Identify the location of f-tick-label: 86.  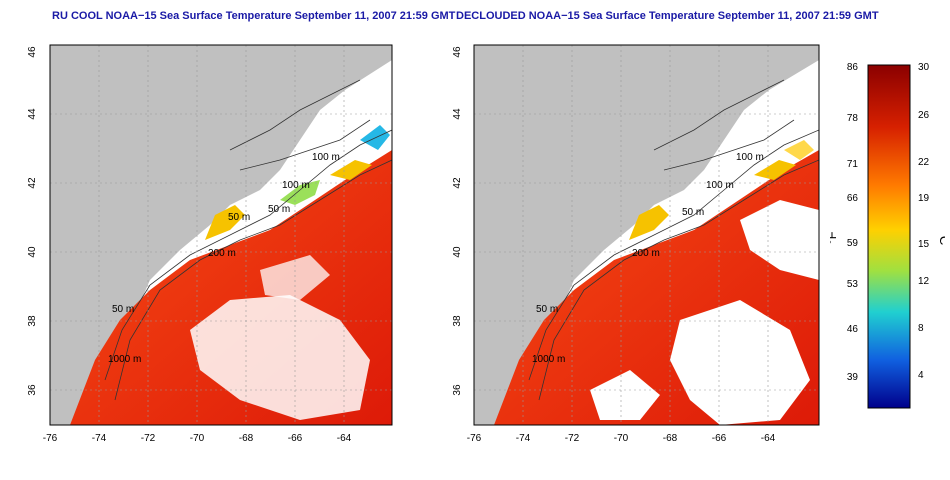
(853, 67).